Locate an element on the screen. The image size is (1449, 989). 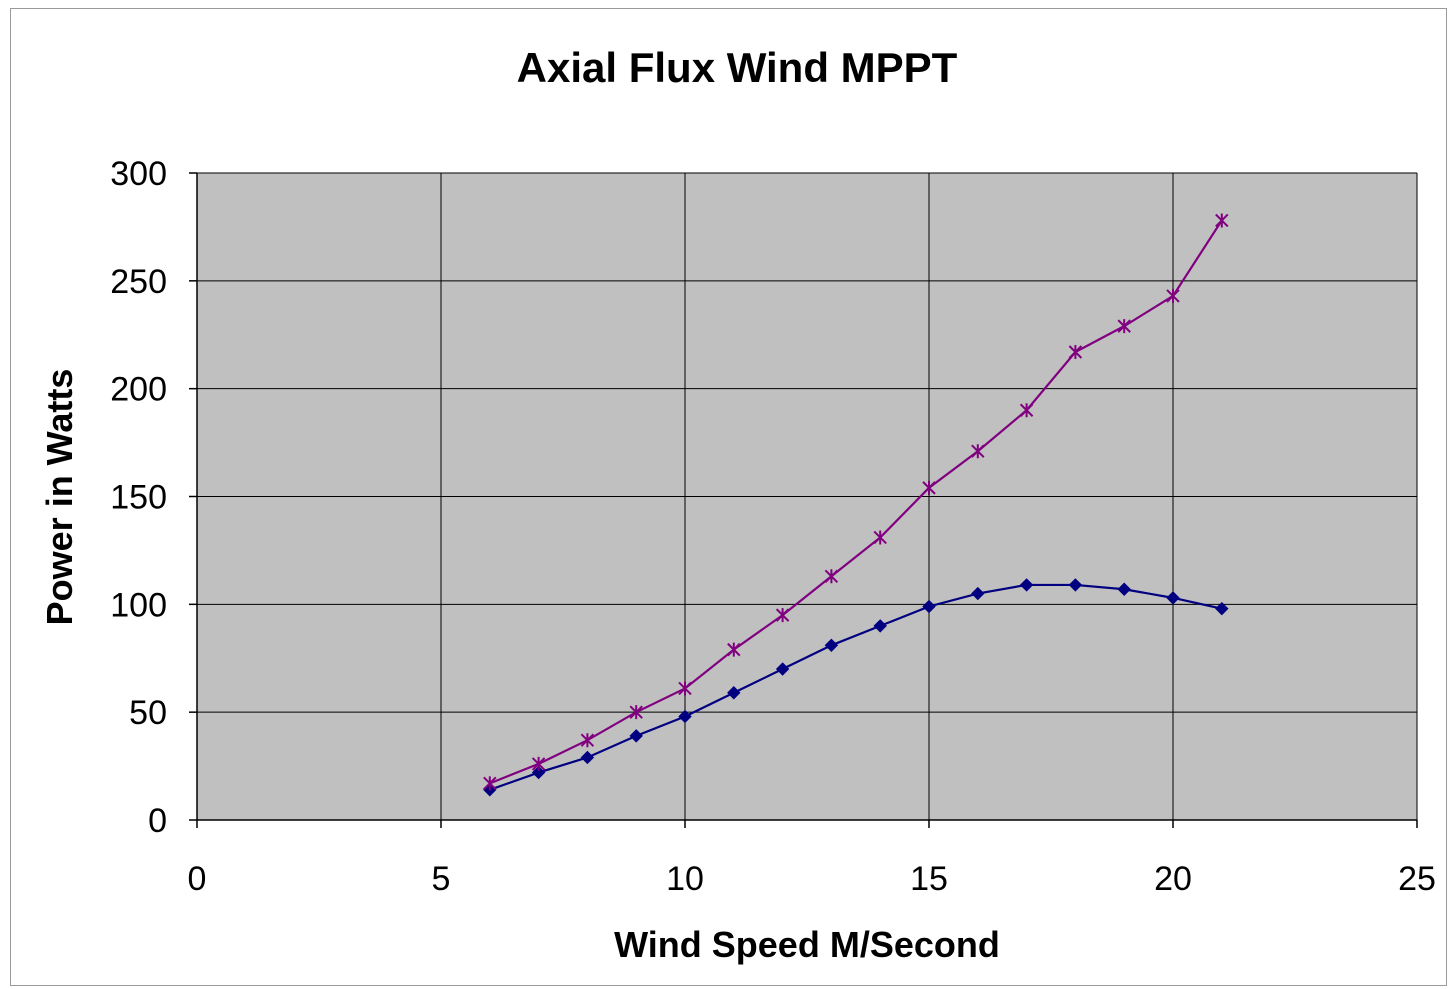
x-tick-label: 25 is located at coordinates (1417, 879).